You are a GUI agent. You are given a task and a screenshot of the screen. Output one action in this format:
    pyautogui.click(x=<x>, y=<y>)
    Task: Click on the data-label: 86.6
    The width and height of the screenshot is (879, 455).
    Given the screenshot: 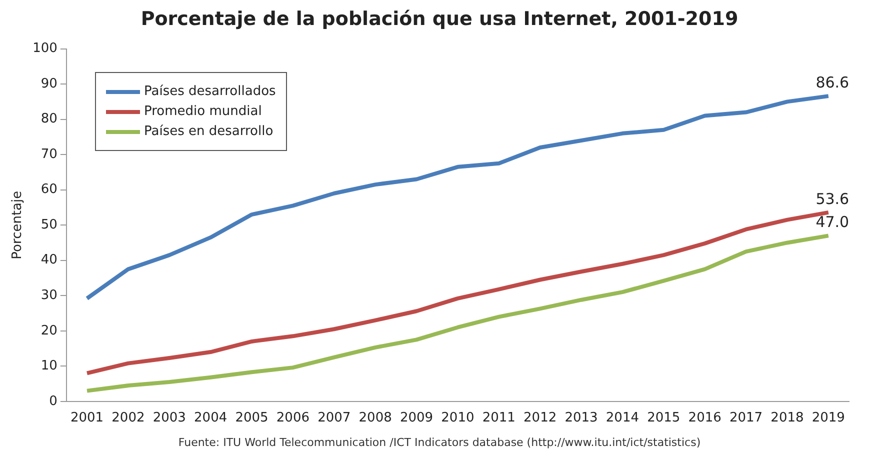 What is the action you would take?
    pyautogui.click(x=833, y=82)
    